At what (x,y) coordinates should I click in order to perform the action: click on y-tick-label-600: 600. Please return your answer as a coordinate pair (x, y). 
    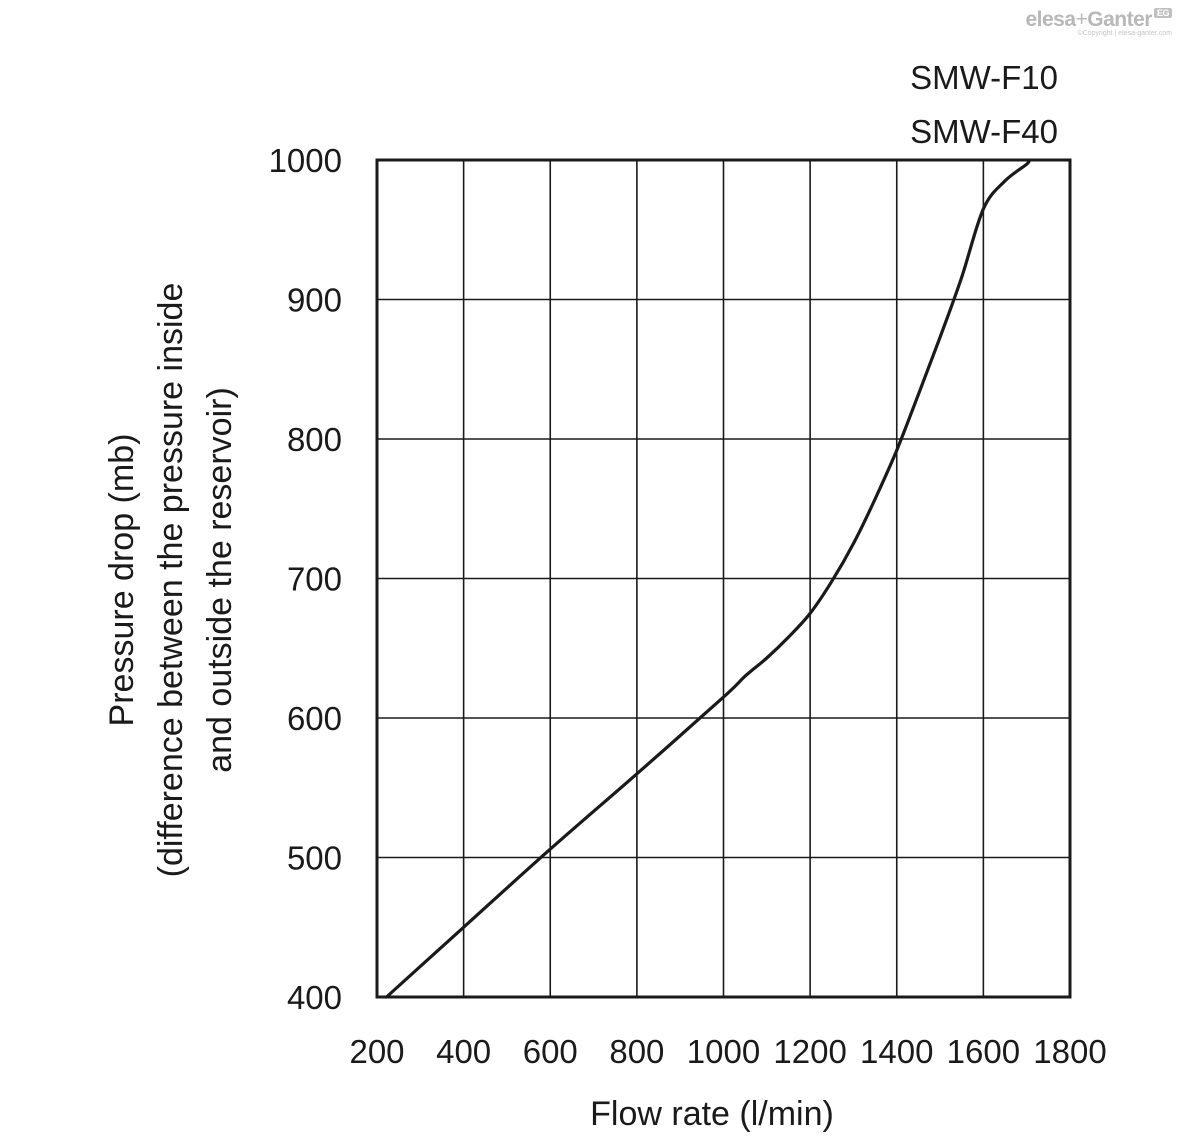
    Looking at the image, I should click on (314, 718).